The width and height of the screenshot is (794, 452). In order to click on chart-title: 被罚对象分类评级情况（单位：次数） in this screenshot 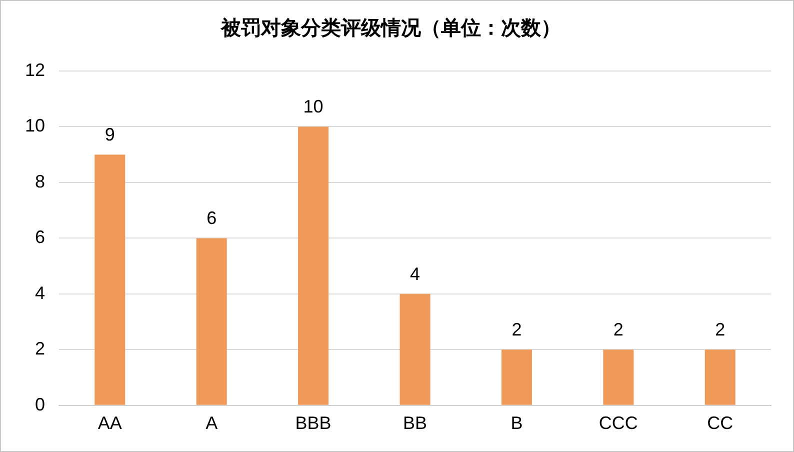, I will do `click(390, 28)`.